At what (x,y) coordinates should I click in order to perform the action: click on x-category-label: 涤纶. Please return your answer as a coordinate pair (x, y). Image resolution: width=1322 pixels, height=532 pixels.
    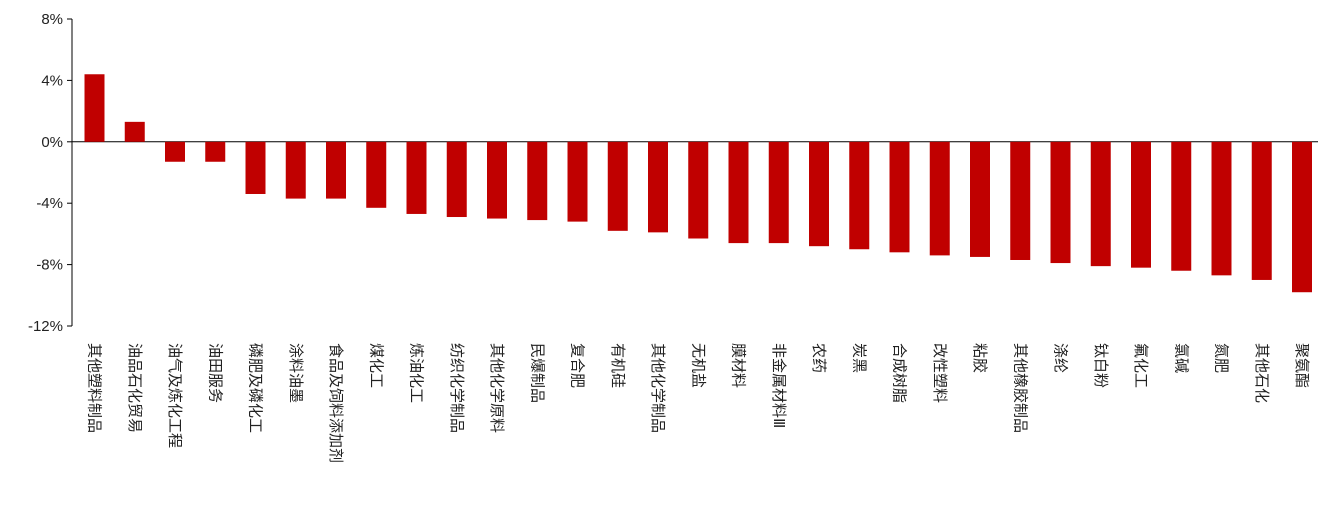
    Looking at the image, I should click on (1061, 358).